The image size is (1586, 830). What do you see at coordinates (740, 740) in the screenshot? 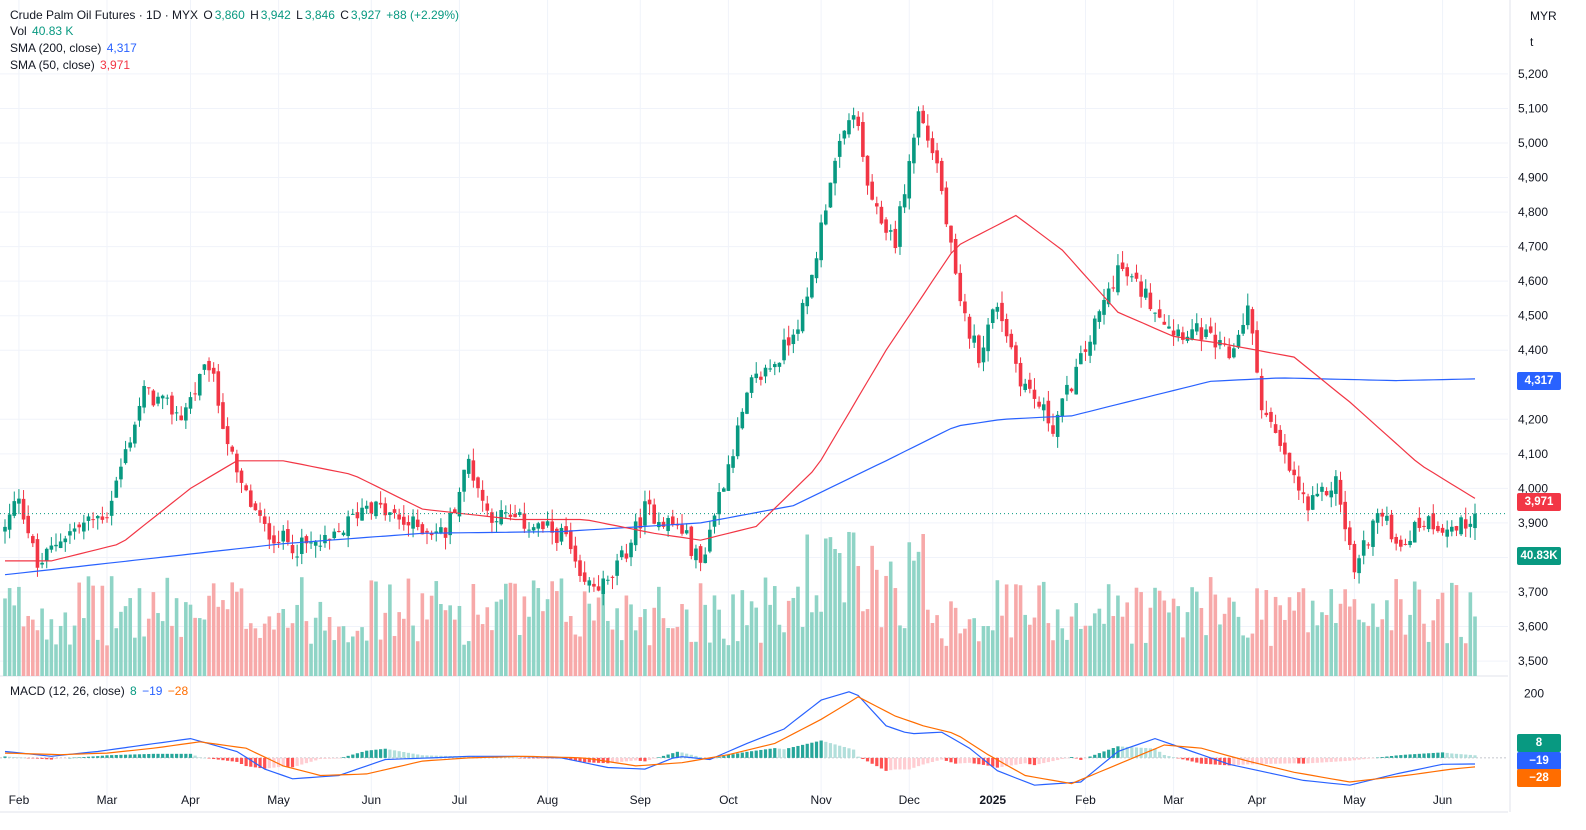
I see `macd-signal-line` at bounding box center [740, 740].